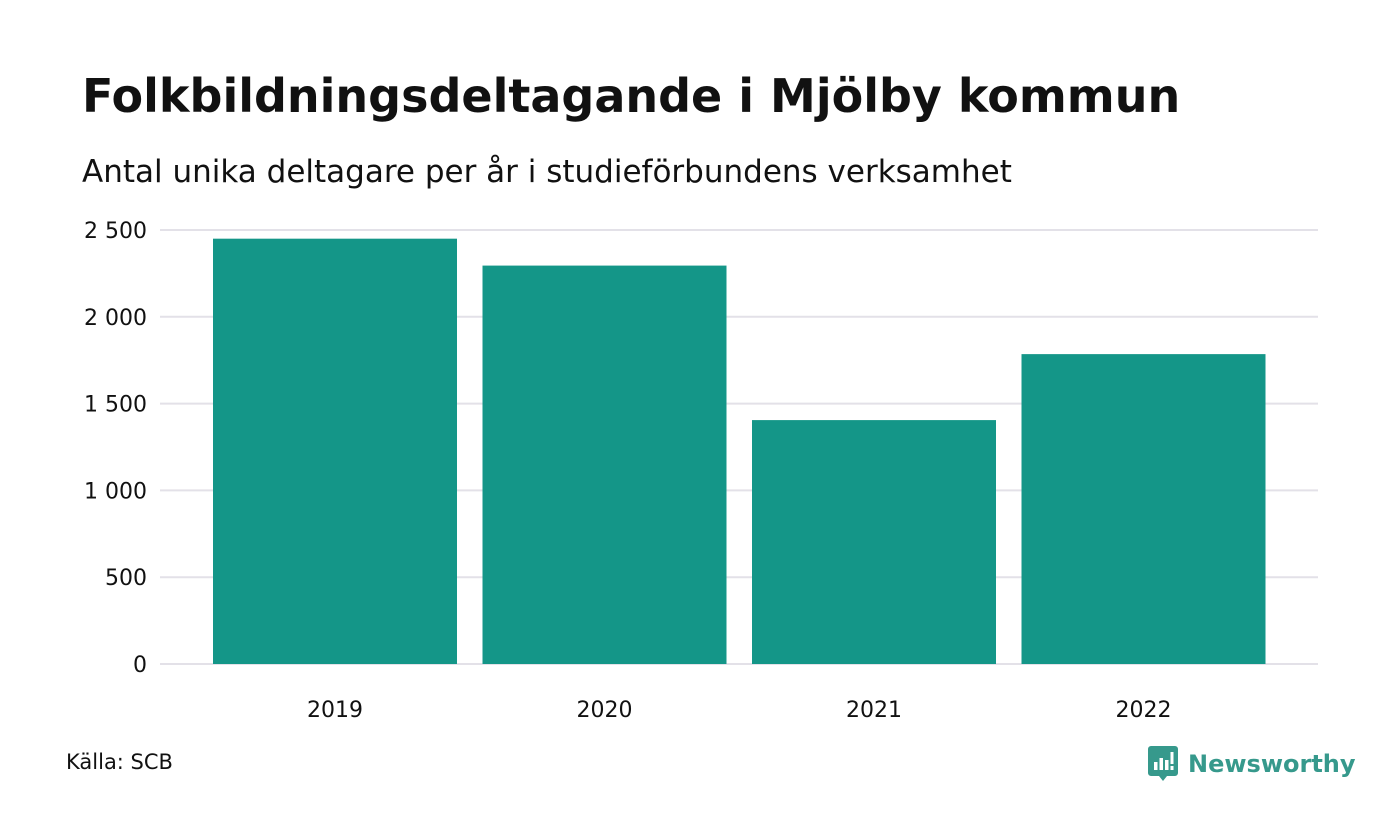 The height and width of the screenshot is (840, 1400). I want to click on bar-2022, so click(1143, 509).